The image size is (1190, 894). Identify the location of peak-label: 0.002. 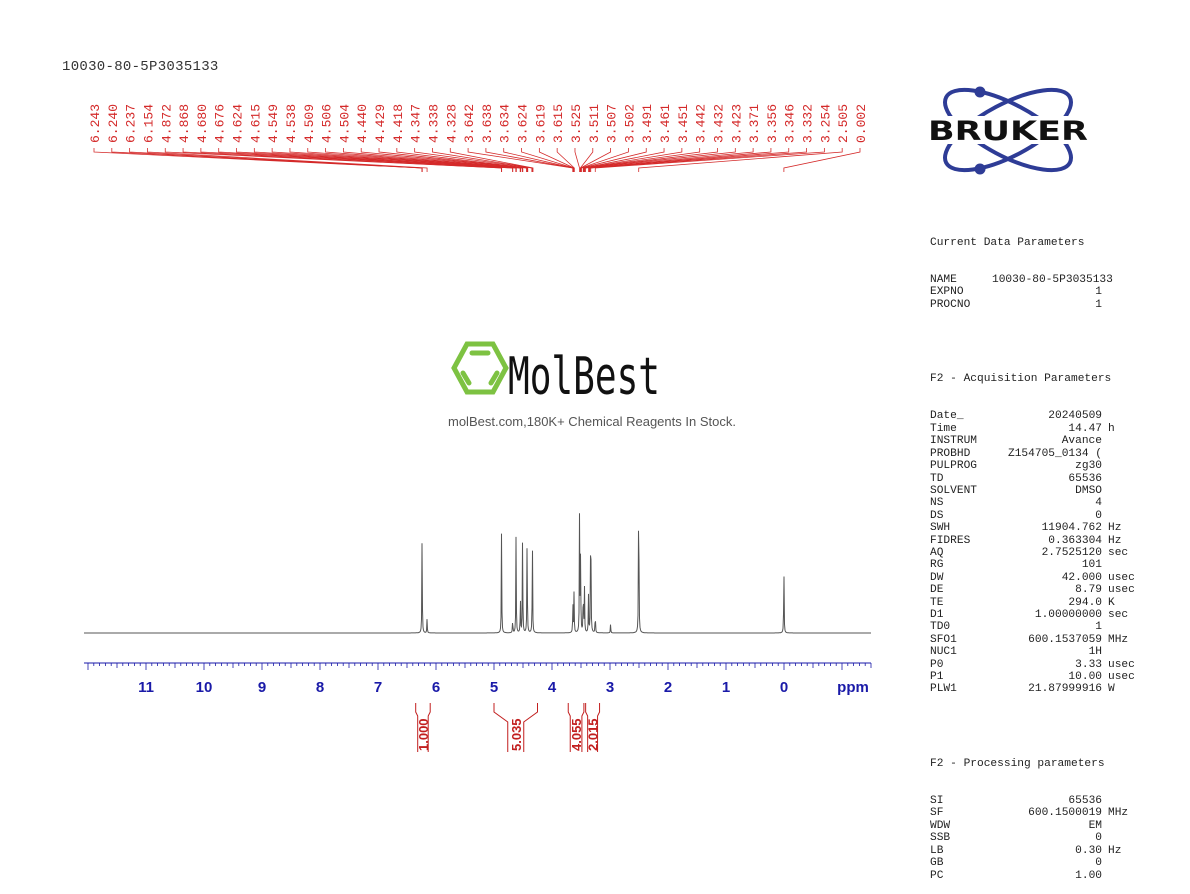
(861, 123).